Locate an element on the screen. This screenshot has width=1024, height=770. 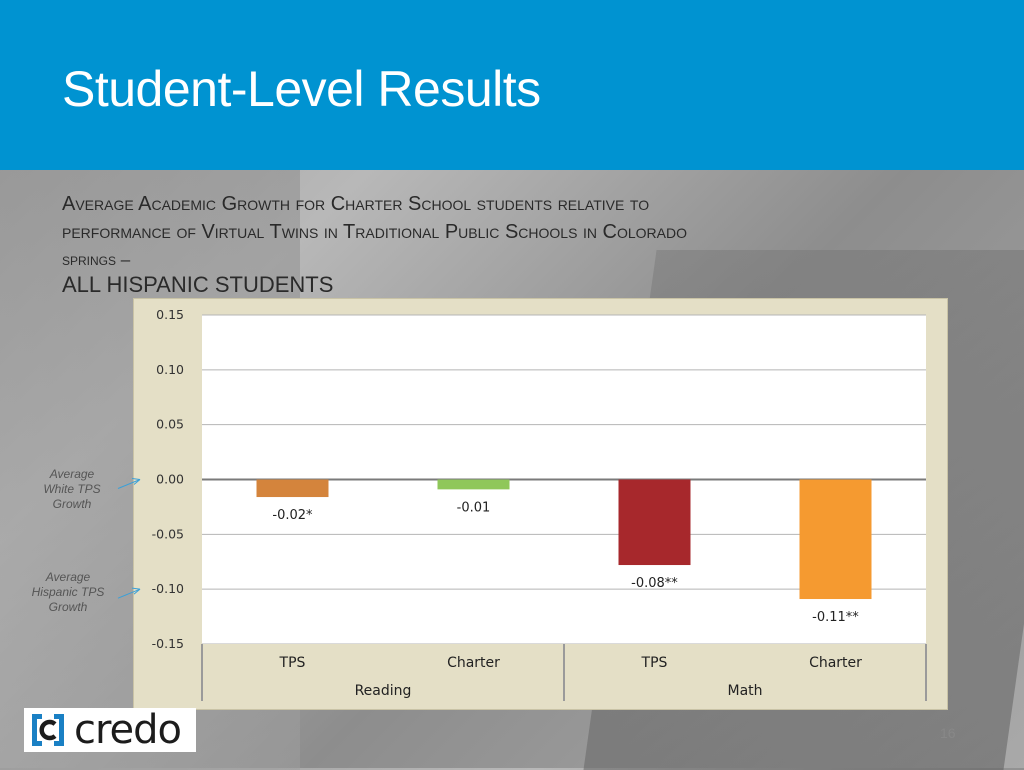
data-label: -0.08** is located at coordinates (654, 583).